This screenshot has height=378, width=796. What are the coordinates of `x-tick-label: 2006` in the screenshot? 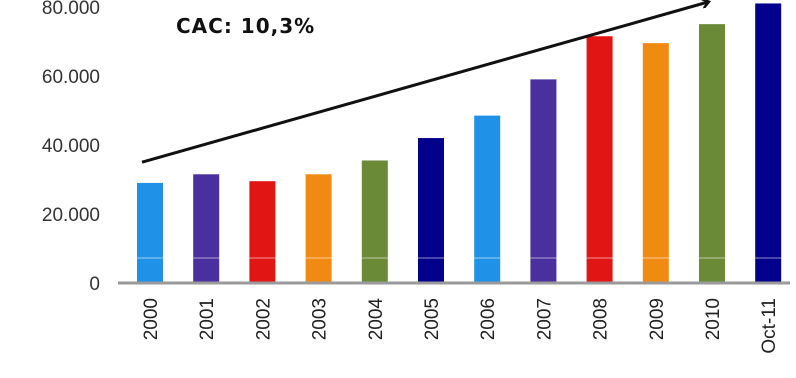 It's located at (488, 319).